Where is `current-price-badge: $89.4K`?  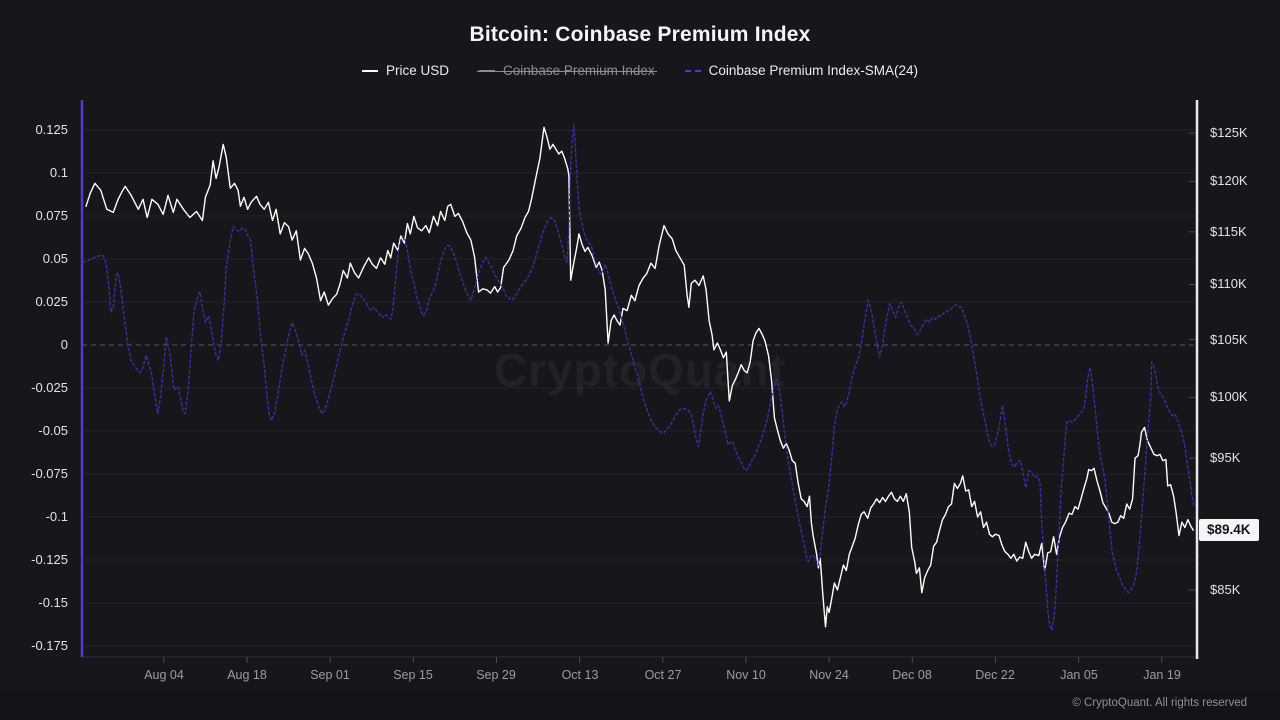
current-price-badge: $89.4K is located at coordinates (1229, 530).